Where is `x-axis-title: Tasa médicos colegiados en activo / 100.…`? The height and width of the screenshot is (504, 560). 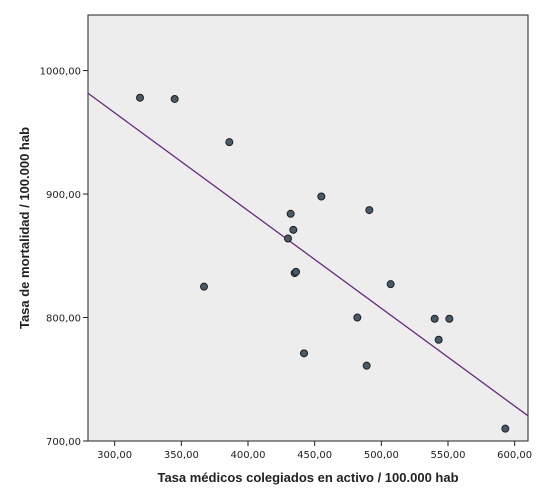 x-axis-title: Tasa médicos colegiados en activo / 100.… is located at coordinates (307, 477).